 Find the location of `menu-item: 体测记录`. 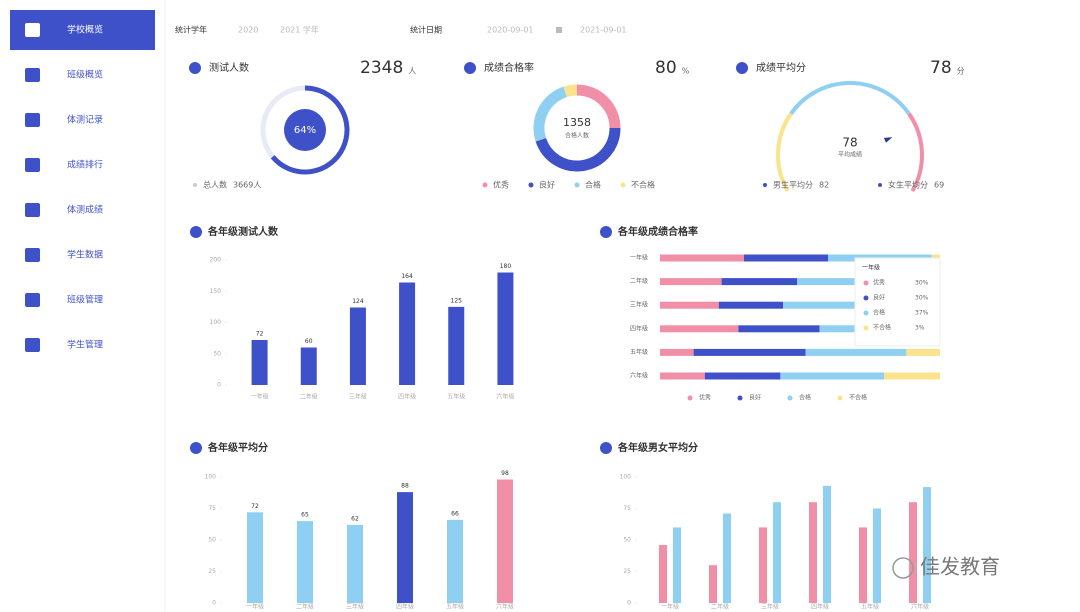

menu-item: 体测记录 is located at coordinates (85, 120).